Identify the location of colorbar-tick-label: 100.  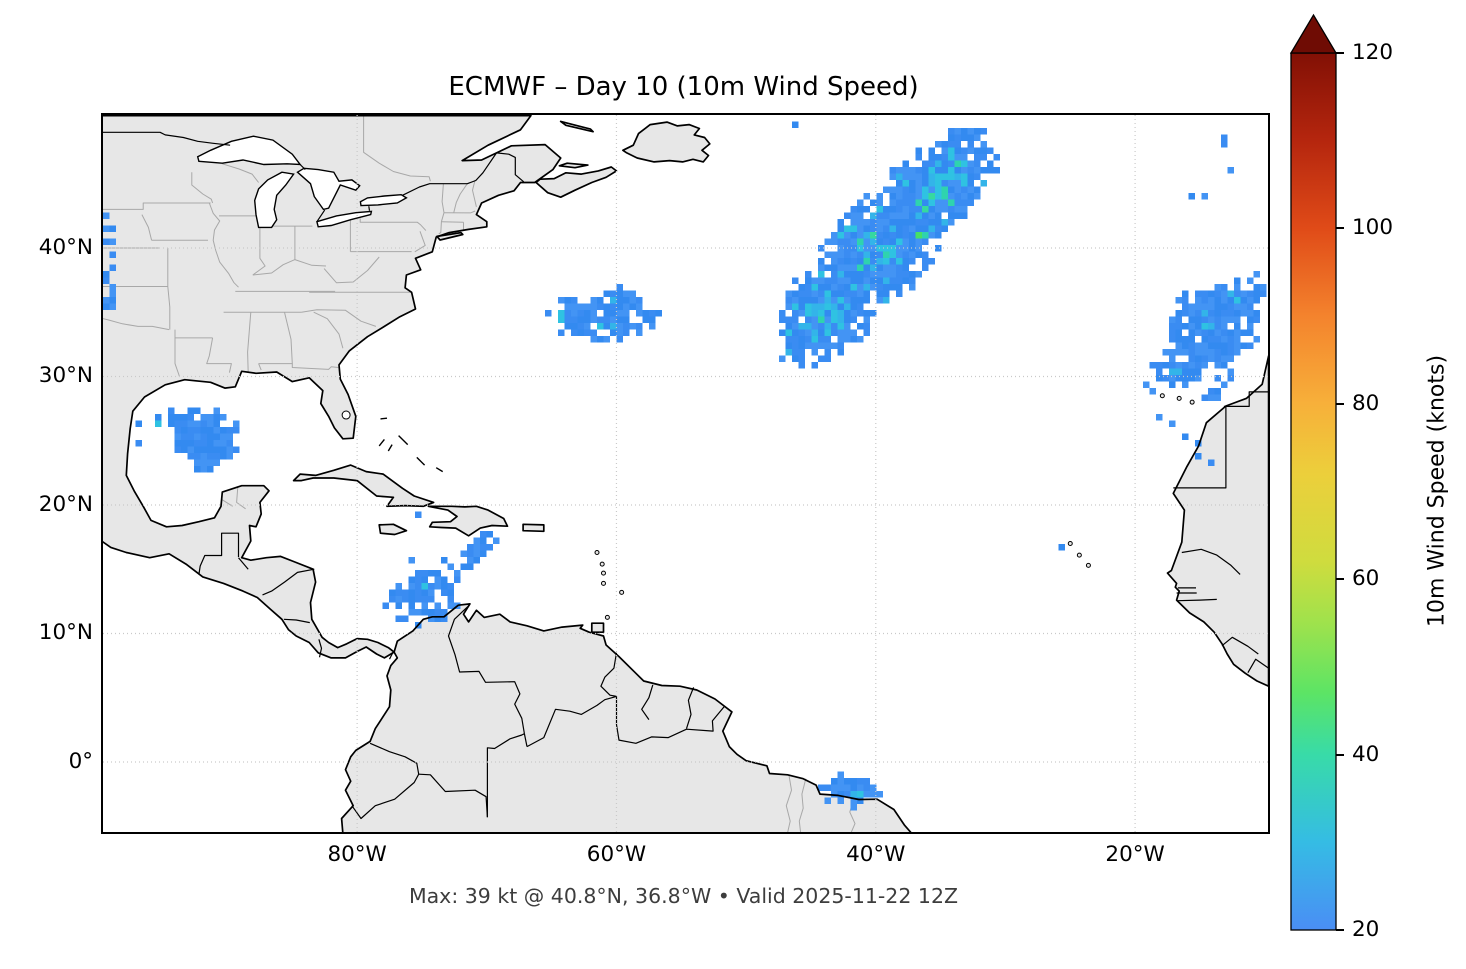
(1373, 228).